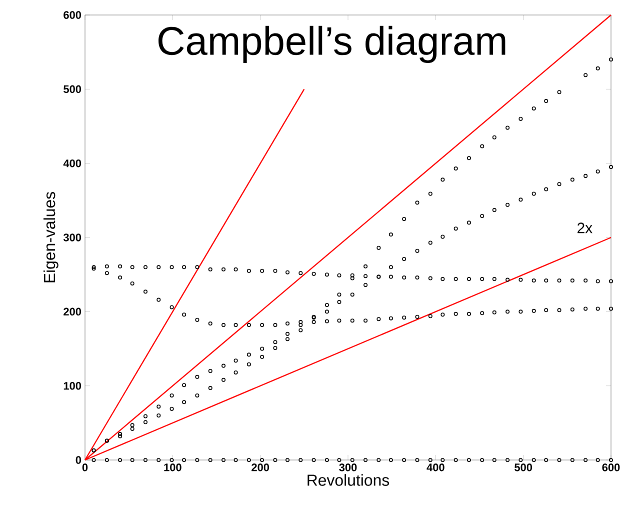 Image resolution: width=628 pixels, height=508 pixels. What do you see at coordinates (73, 312) in the screenshot?
I see `y-tick-label: 200` at bounding box center [73, 312].